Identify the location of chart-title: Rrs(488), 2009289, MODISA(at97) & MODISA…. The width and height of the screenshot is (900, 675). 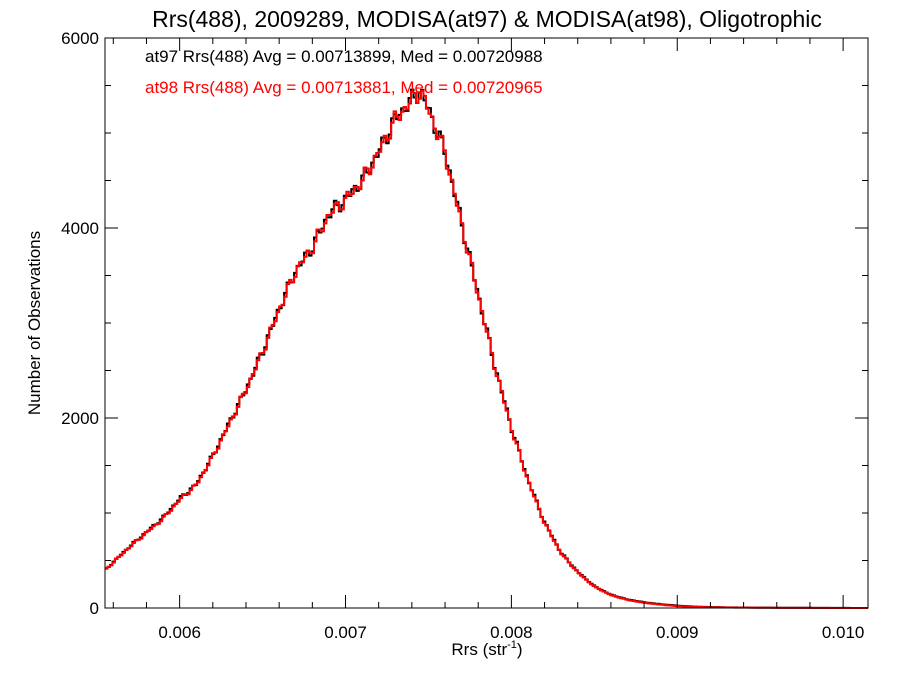
(487, 19).